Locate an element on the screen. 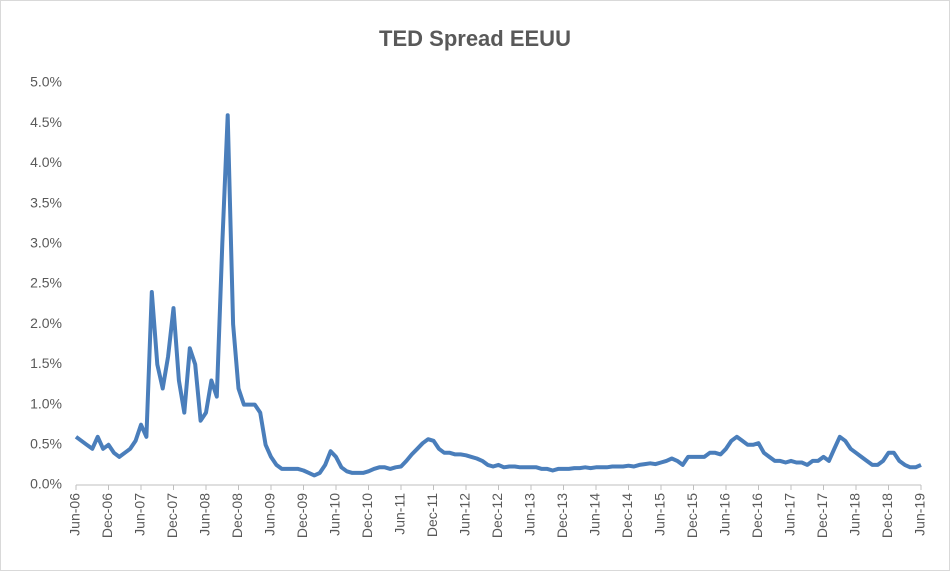 The height and width of the screenshot is (571, 950). x-tick-label: Dec-14 is located at coordinates (627, 515).